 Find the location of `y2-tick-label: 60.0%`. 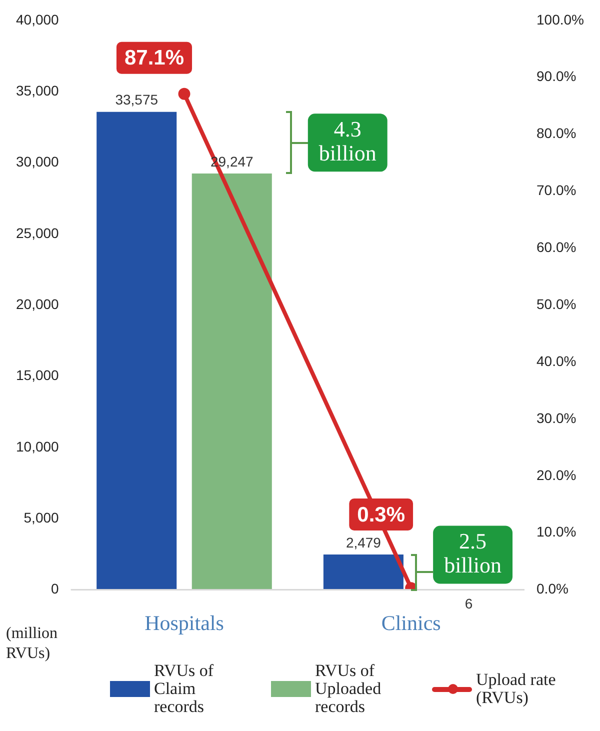

y2-tick-label: 60.0% is located at coordinates (556, 247).